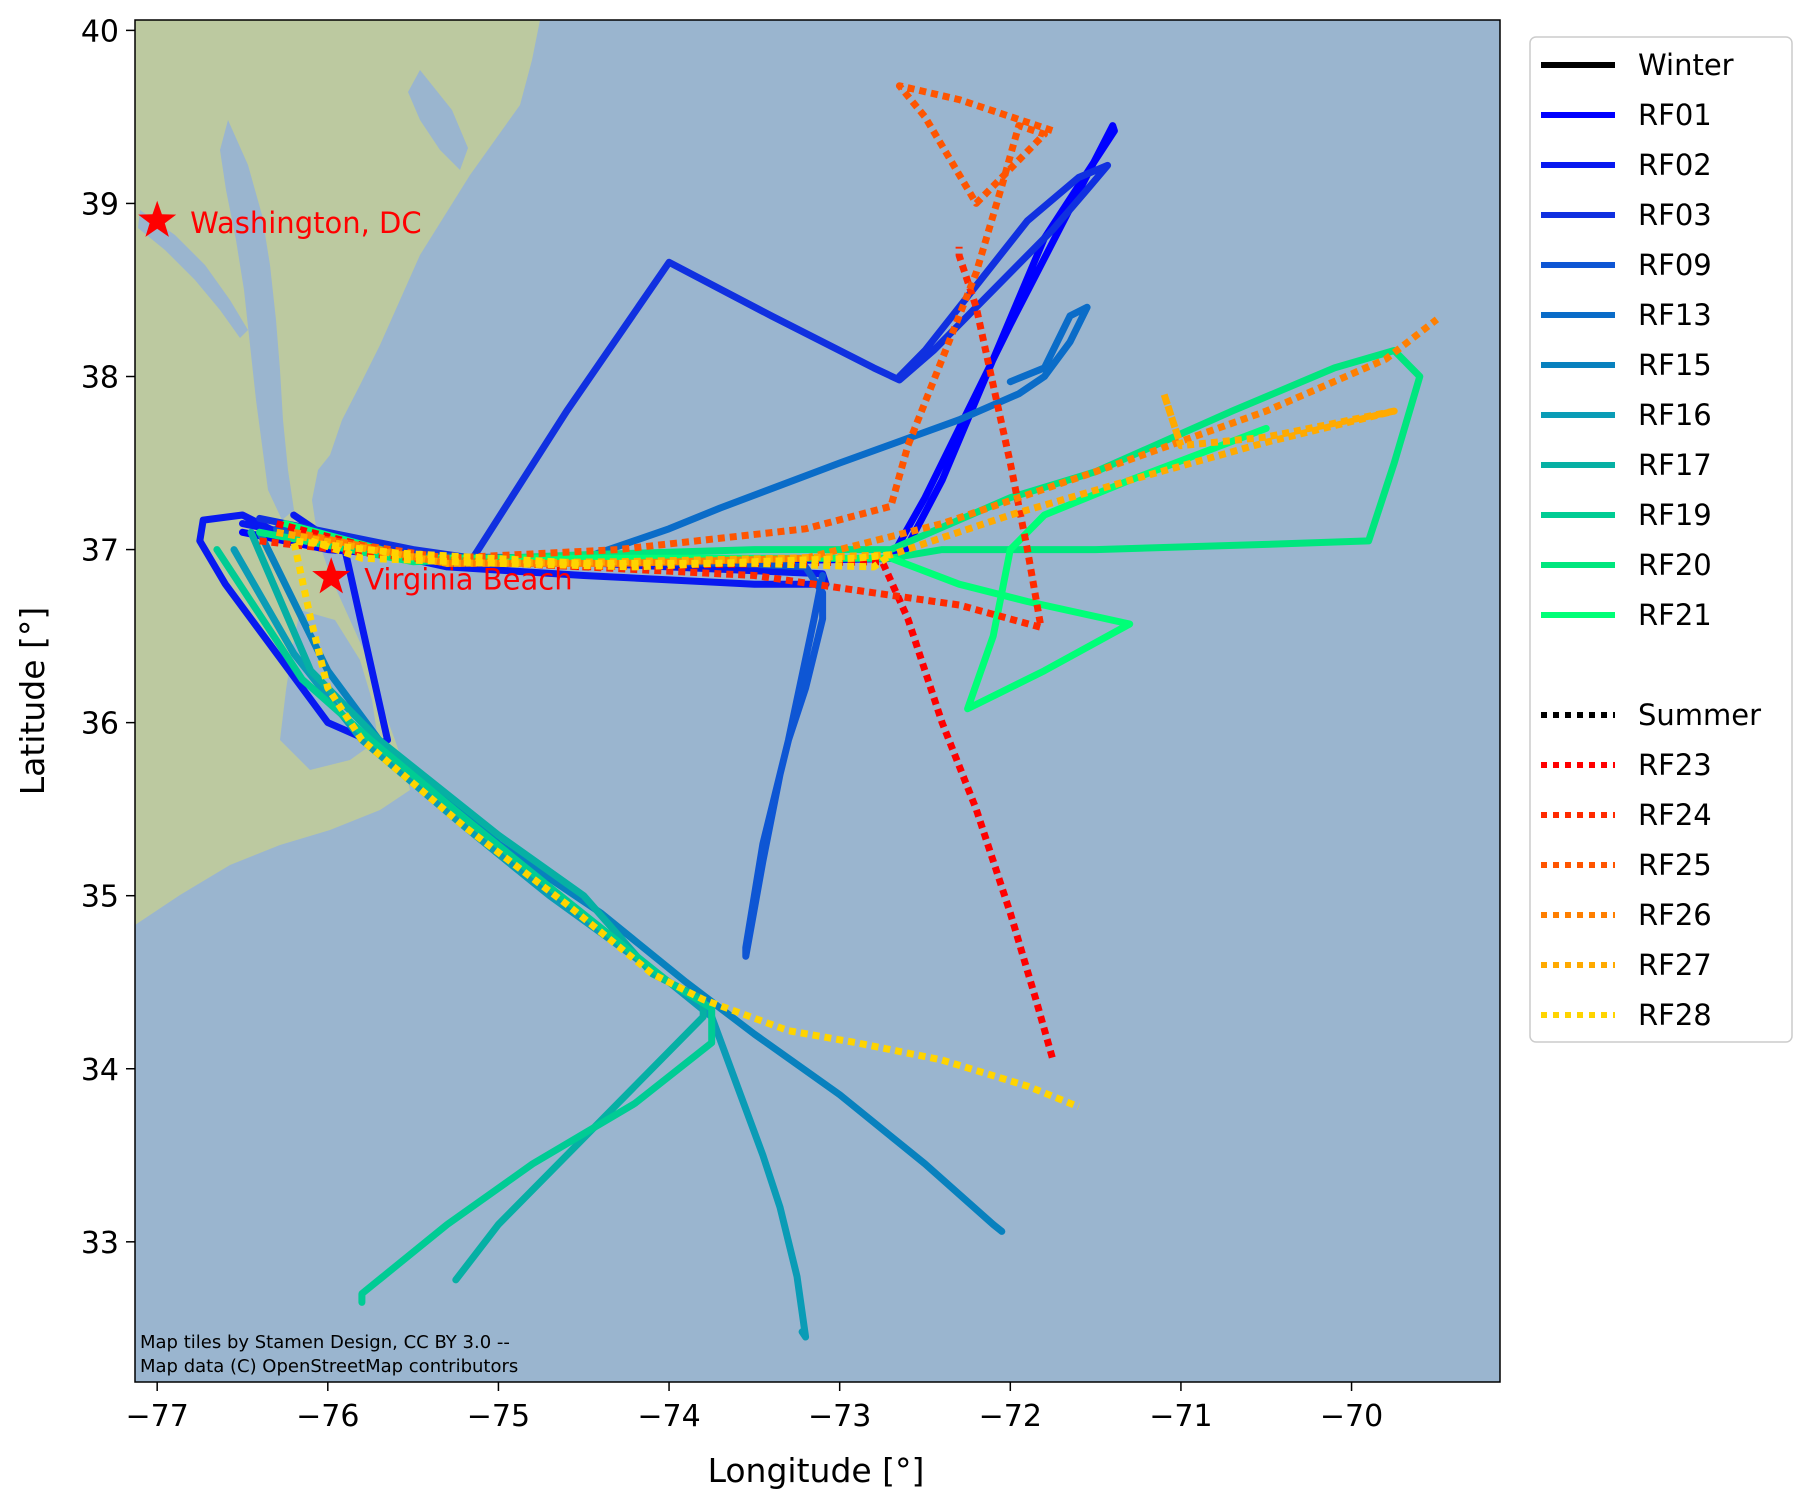  Describe the element at coordinates (468, 579) in the screenshot. I see `city-label: Virginia Beach` at that location.